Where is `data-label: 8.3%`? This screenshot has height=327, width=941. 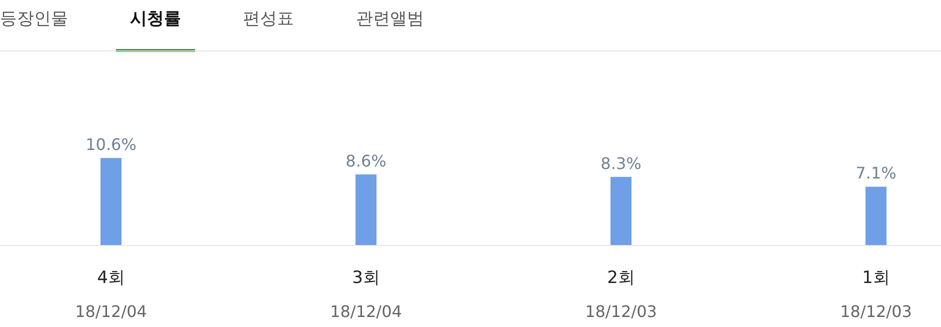 data-label: 8.3% is located at coordinates (621, 163).